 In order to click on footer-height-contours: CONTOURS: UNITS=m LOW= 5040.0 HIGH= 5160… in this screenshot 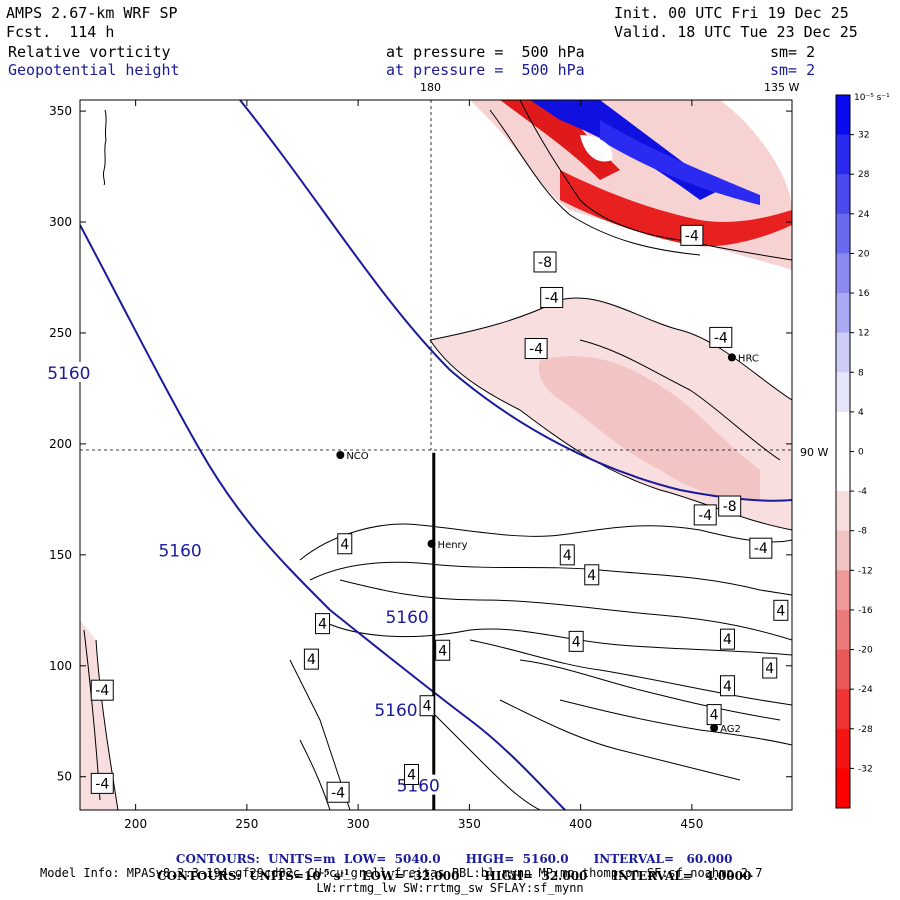, I will do `click(454, 859)`.